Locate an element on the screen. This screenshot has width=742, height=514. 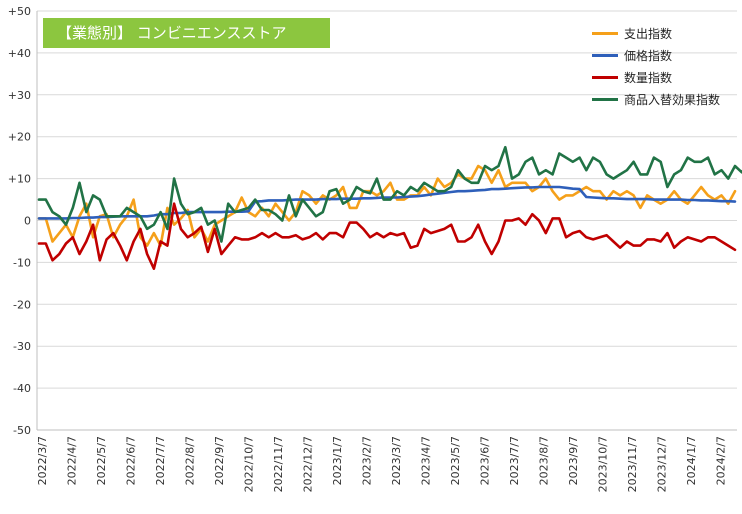
legend: 支出指数 価格指数 数量指数 商品入替効果指数 is located at coordinates (656, 66).